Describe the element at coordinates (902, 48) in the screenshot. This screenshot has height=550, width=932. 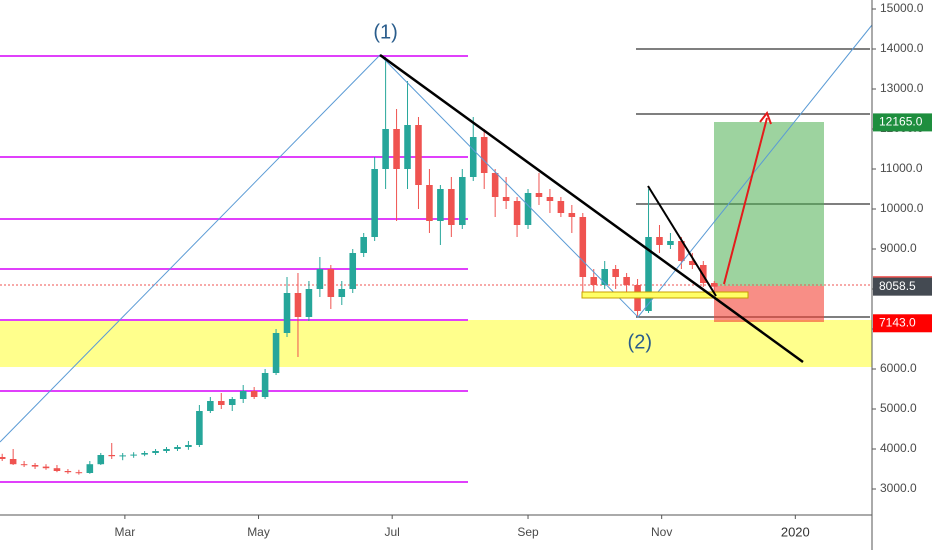
I see `y-tick-label: 14000.0` at that location.